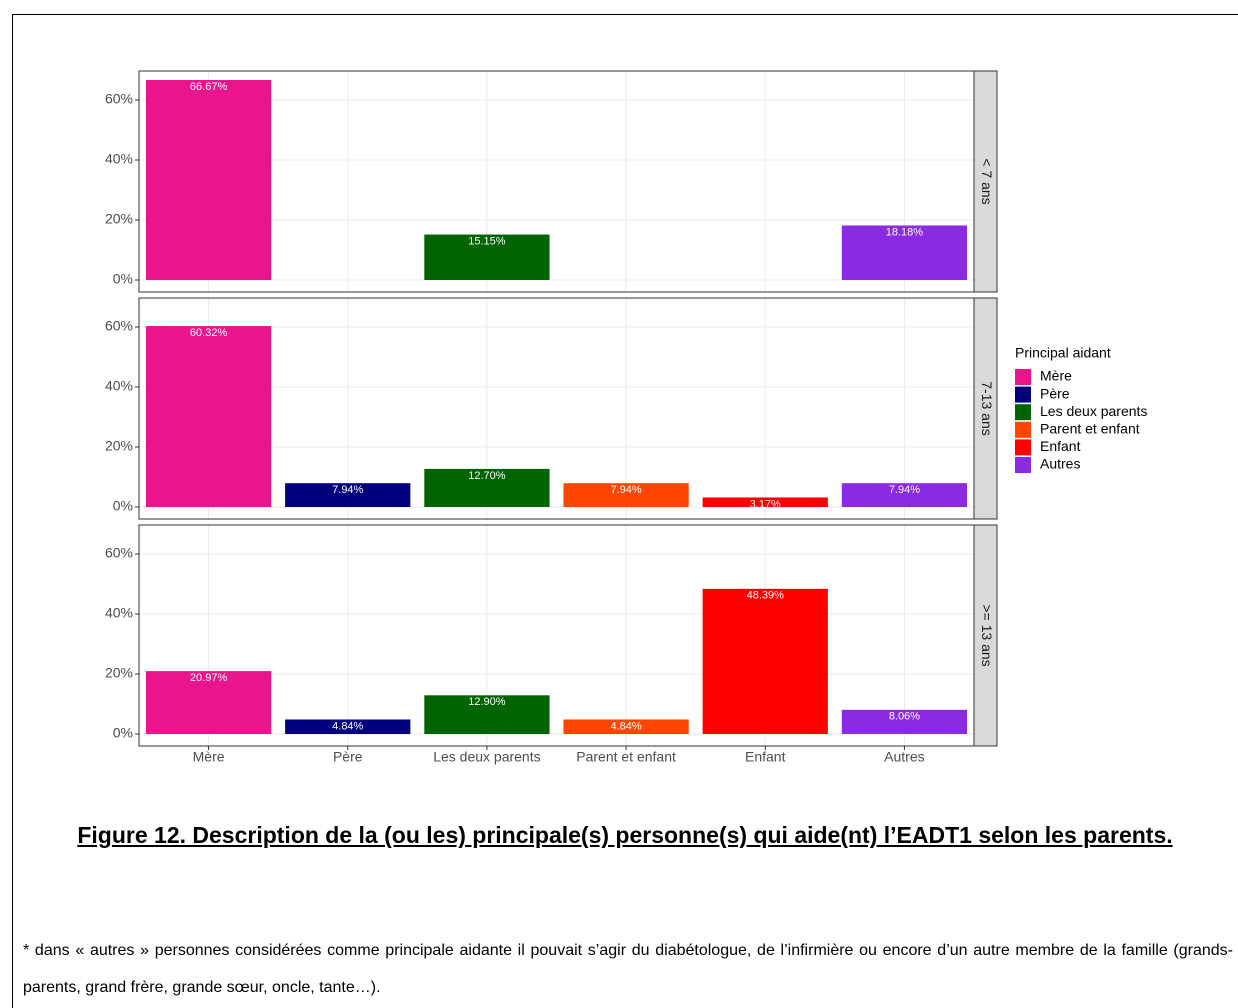  What do you see at coordinates (904, 757) in the screenshot?
I see `x-tick-label: Autres` at bounding box center [904, 757].